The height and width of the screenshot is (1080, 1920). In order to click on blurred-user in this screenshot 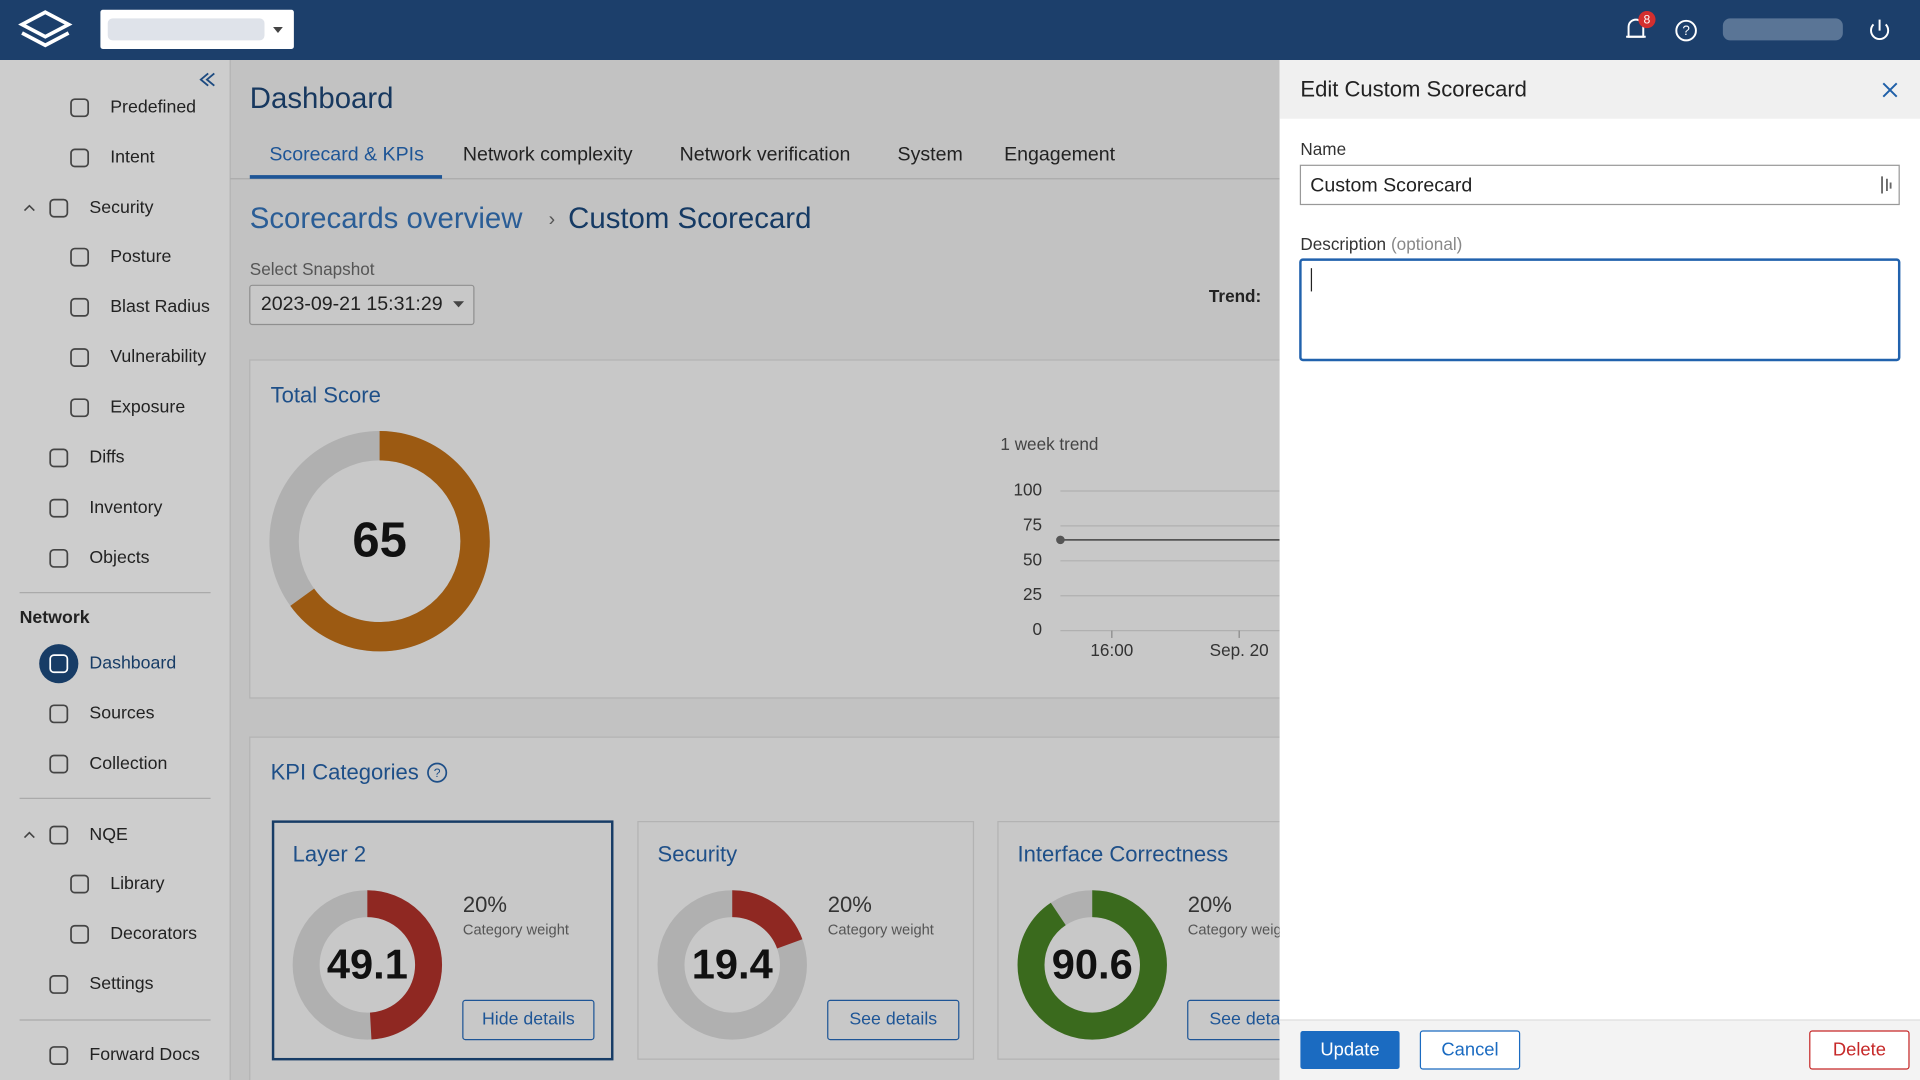, I will do `click(1783, 29)`.